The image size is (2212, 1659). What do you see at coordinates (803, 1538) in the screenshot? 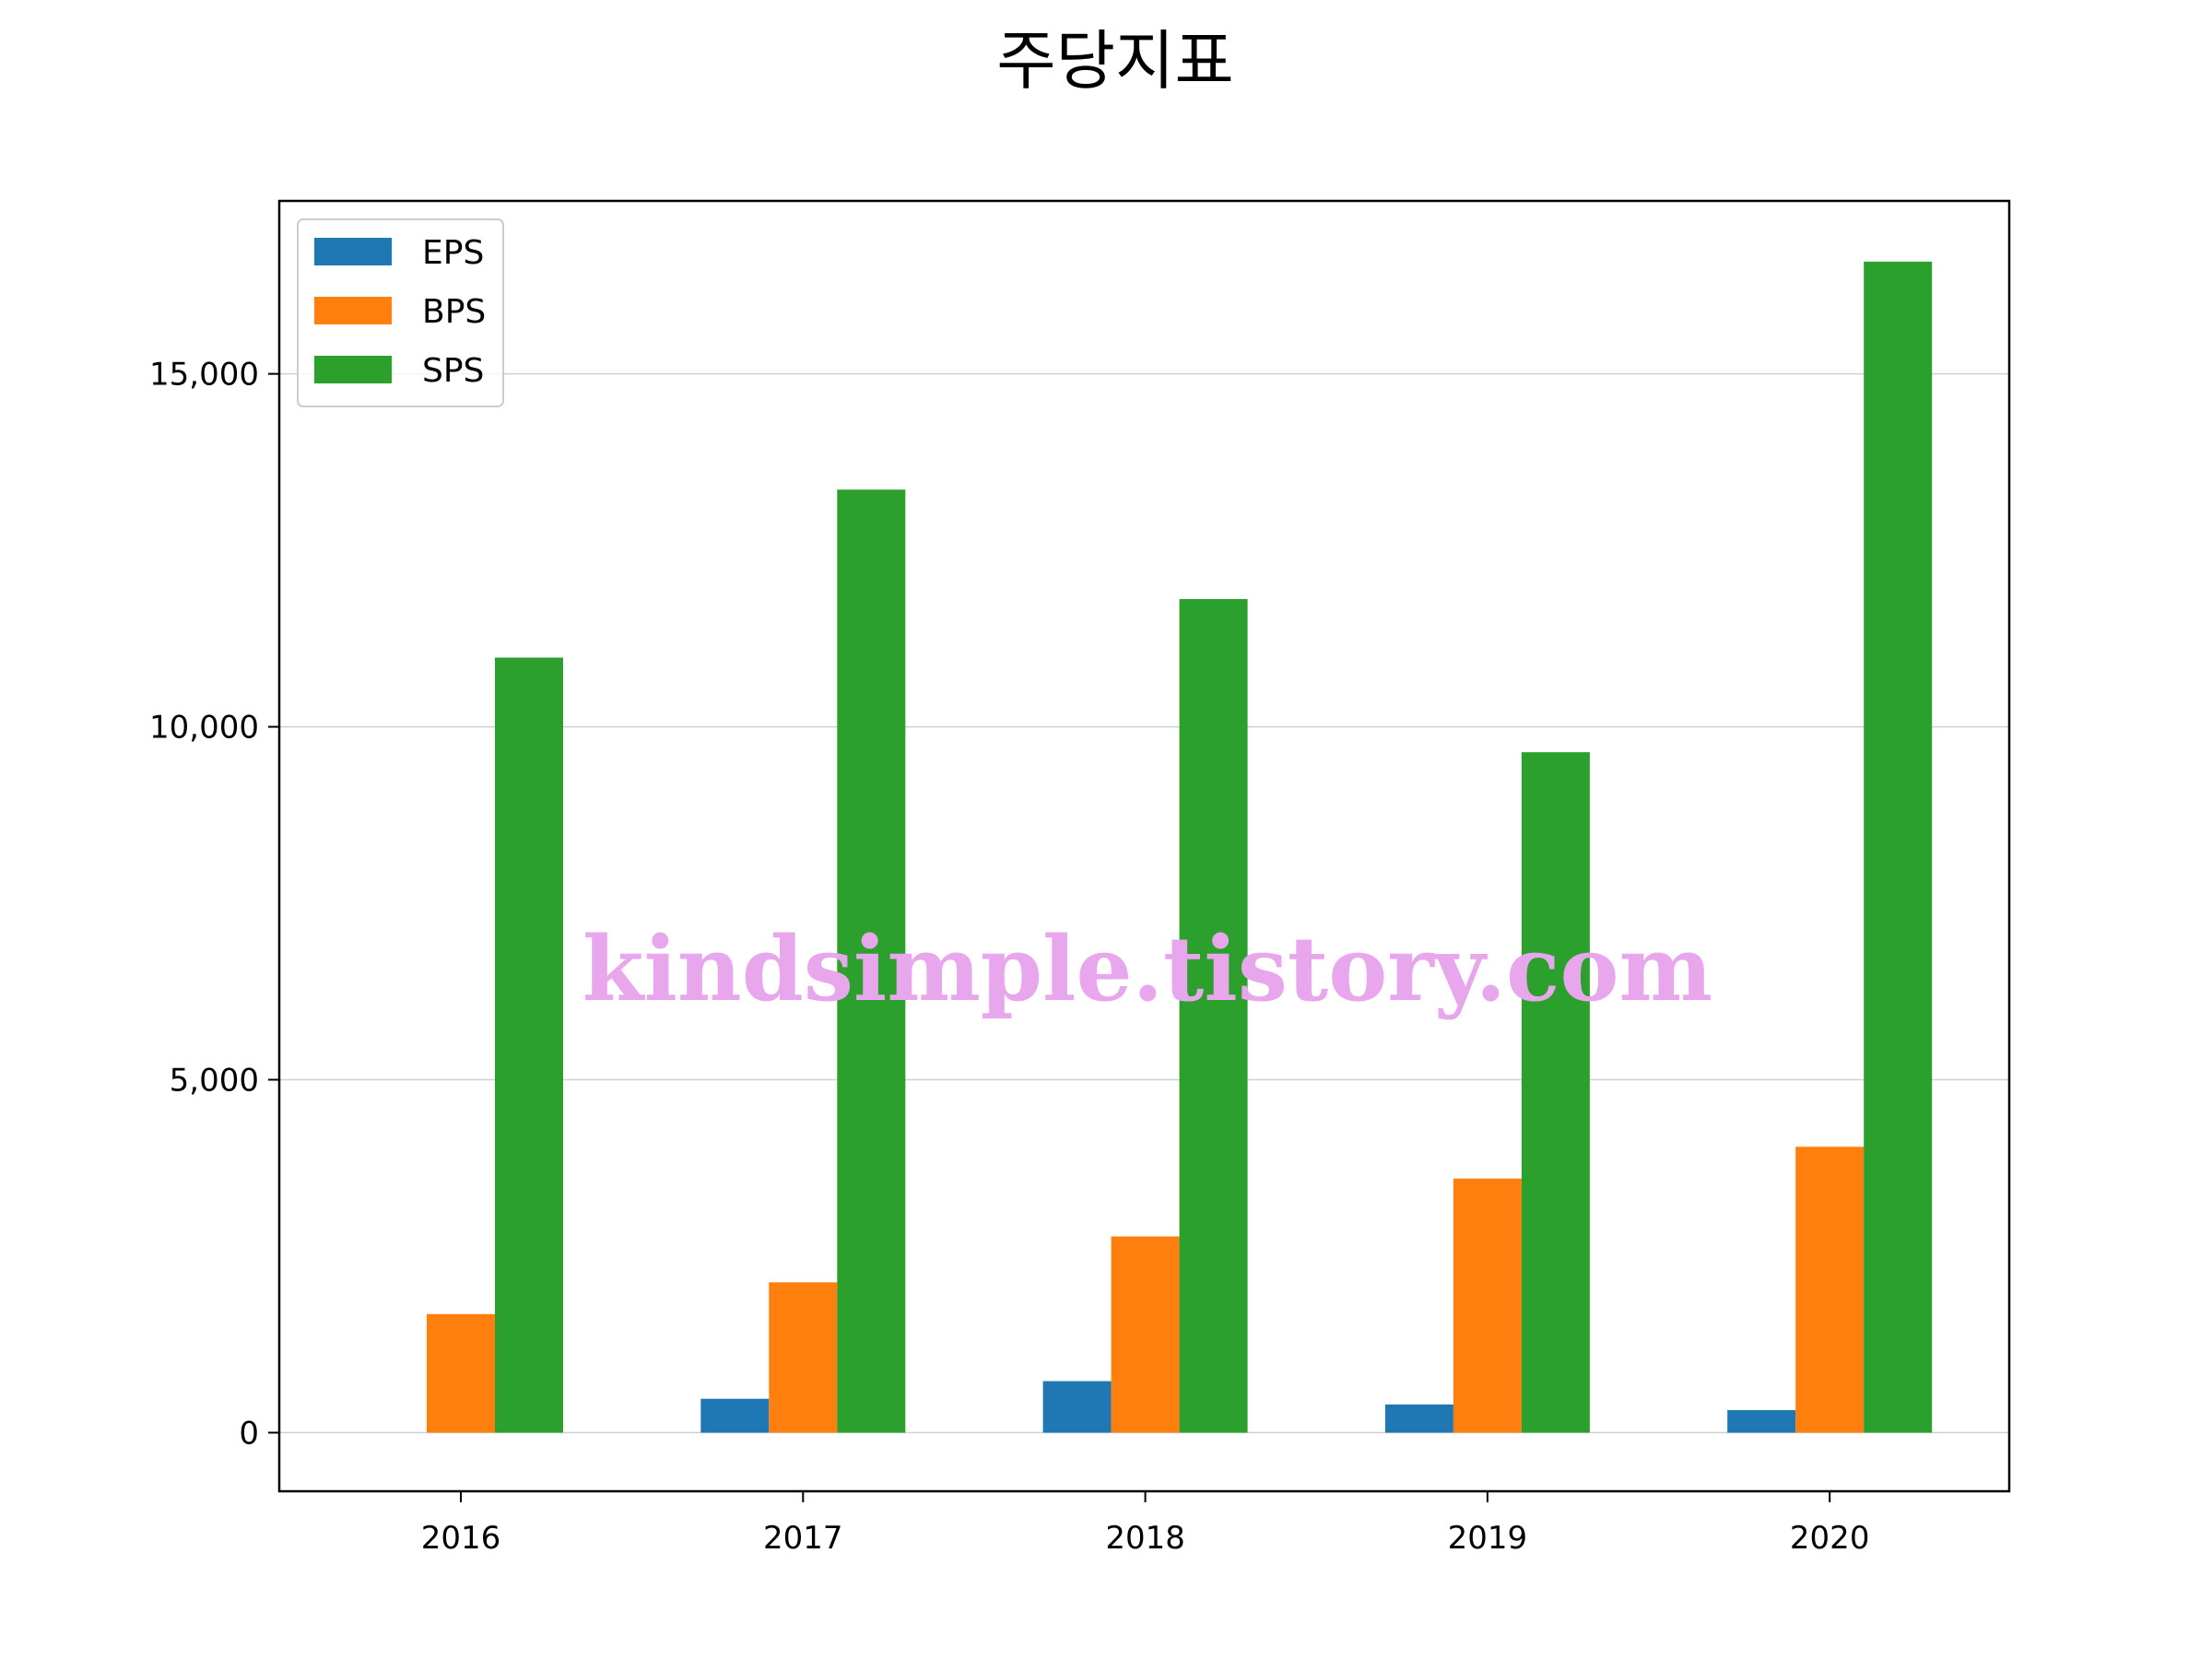
I see `x-tick-label: 2017` at bounding box center [803, 1538].